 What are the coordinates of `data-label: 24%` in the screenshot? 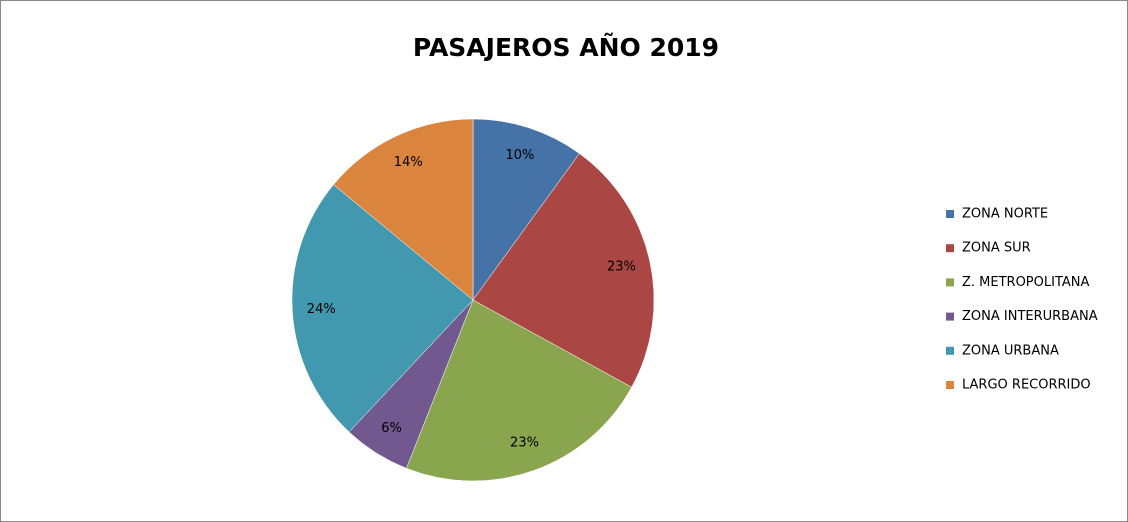 It's located at (321, 309).